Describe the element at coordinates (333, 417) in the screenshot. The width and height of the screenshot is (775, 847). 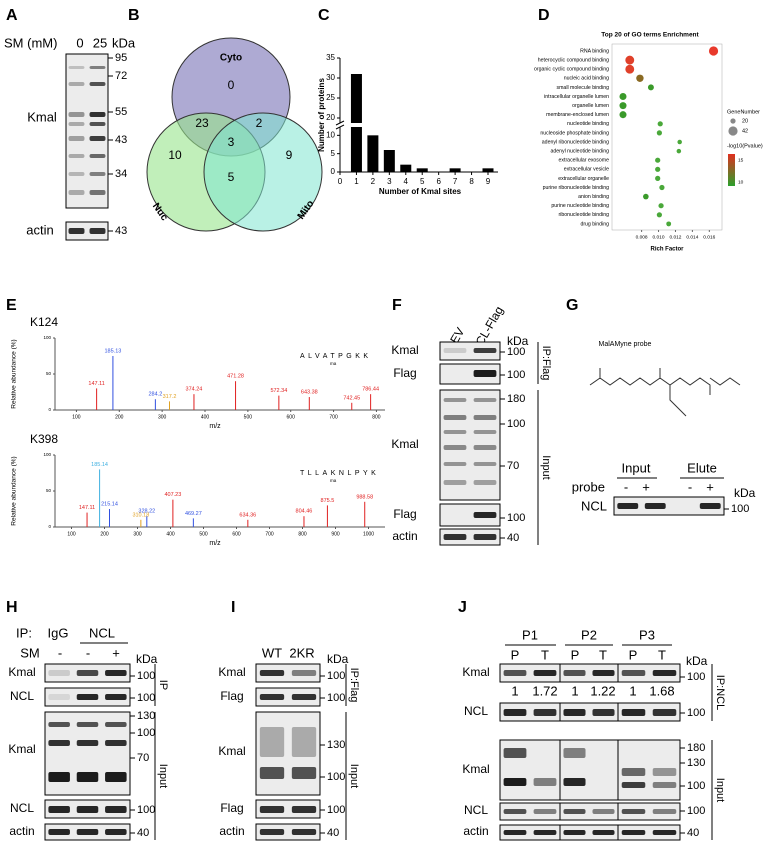
I see `x-tick-label: 700` at that location.